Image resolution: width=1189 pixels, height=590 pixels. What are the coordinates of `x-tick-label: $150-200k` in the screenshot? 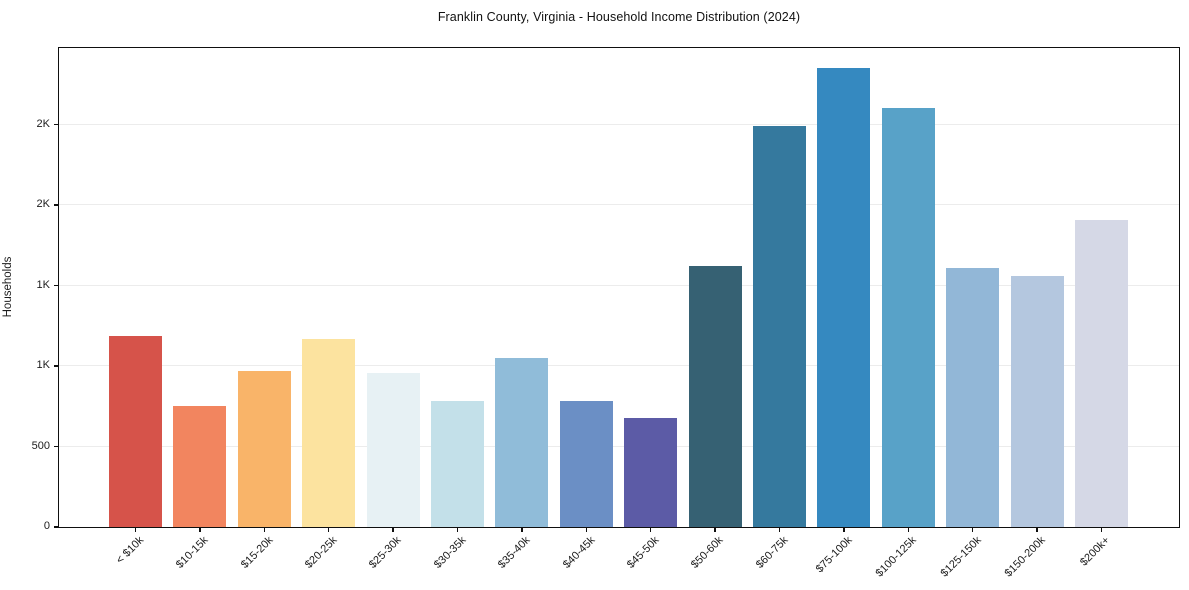 It's located at (1025, 557).